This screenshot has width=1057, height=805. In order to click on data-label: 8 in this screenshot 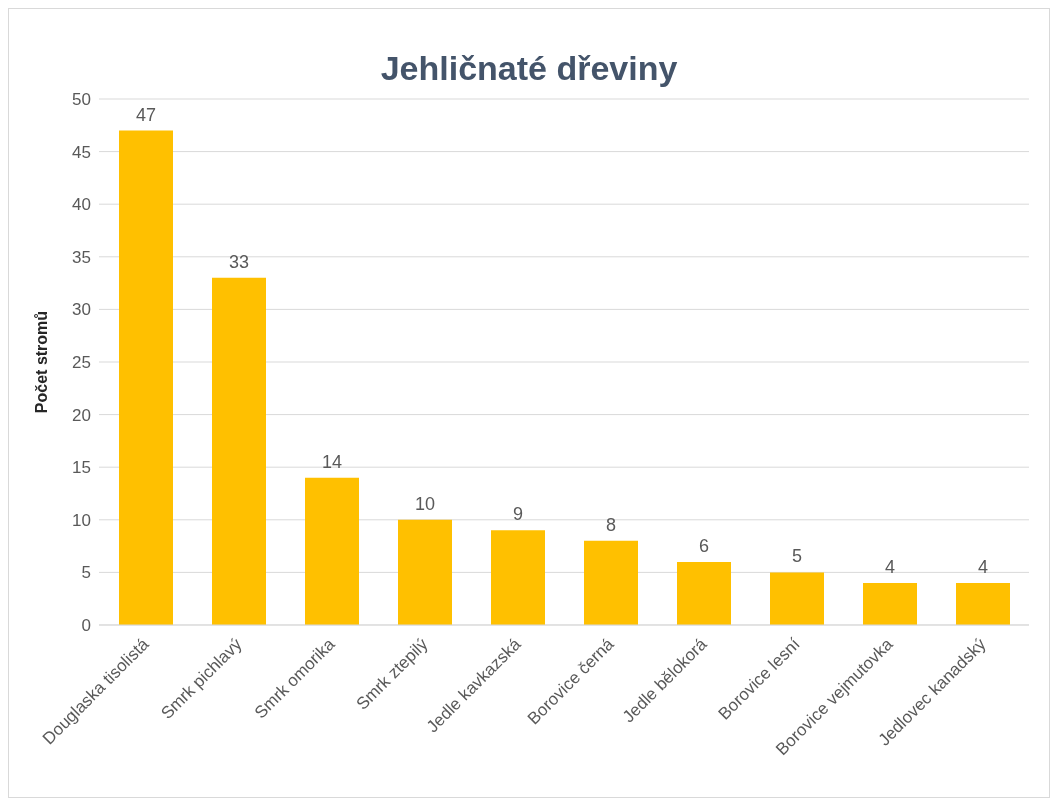, I will do `click(611, 524)`.